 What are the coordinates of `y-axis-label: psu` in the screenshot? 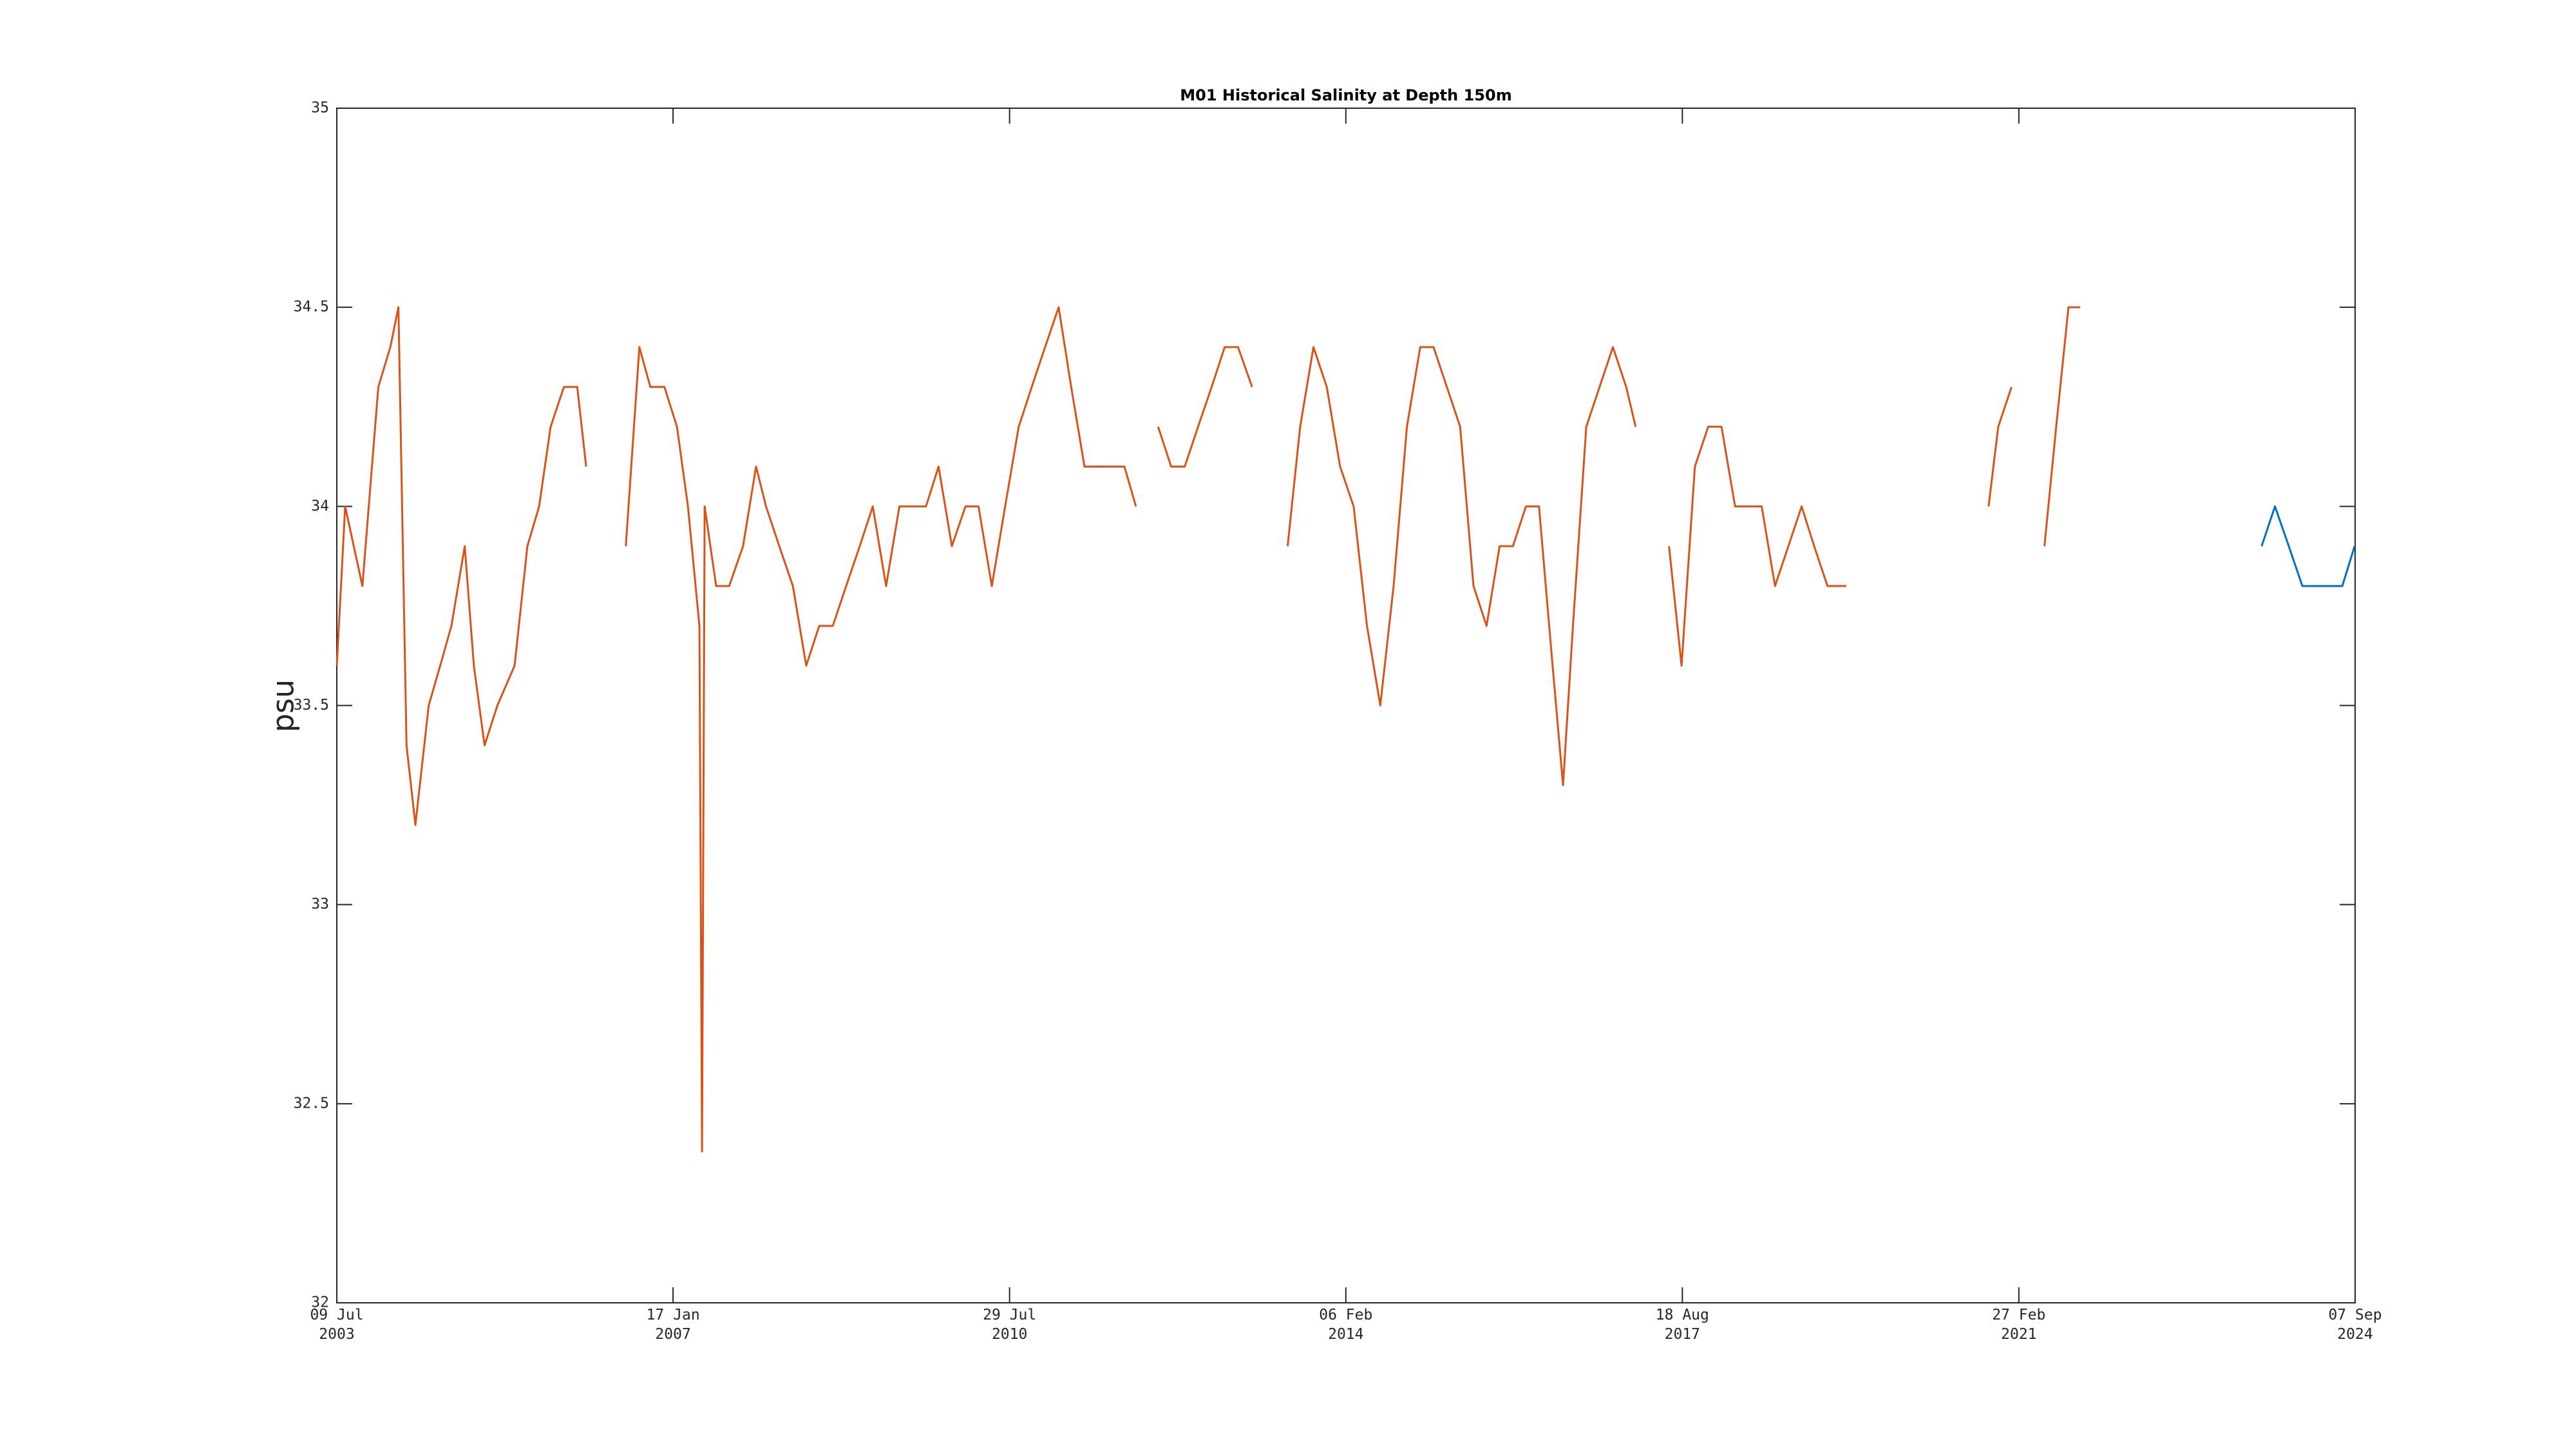 It's located at (283, 706).